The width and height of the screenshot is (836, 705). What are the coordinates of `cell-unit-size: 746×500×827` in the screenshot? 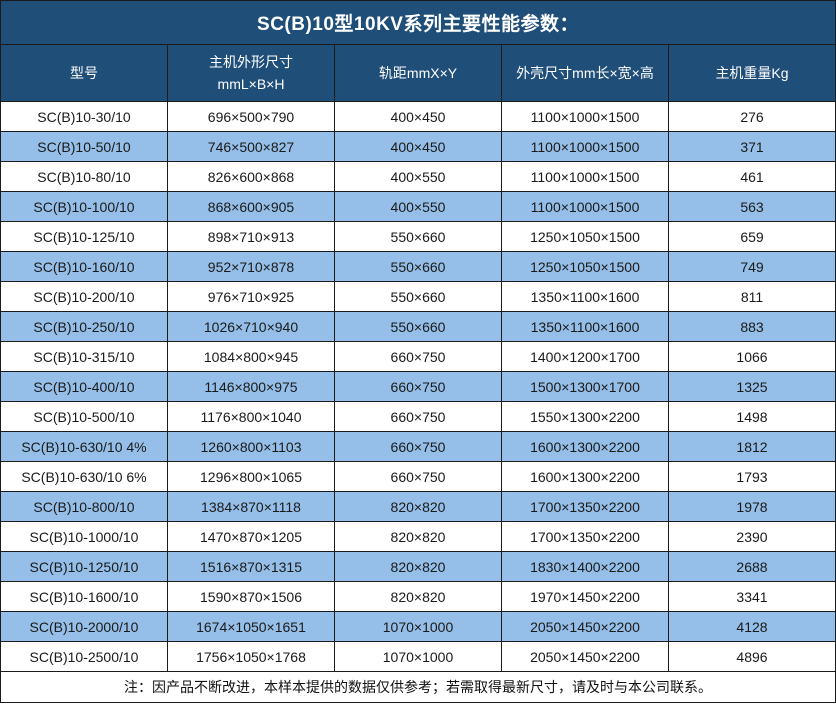 It's located at (251, 146).